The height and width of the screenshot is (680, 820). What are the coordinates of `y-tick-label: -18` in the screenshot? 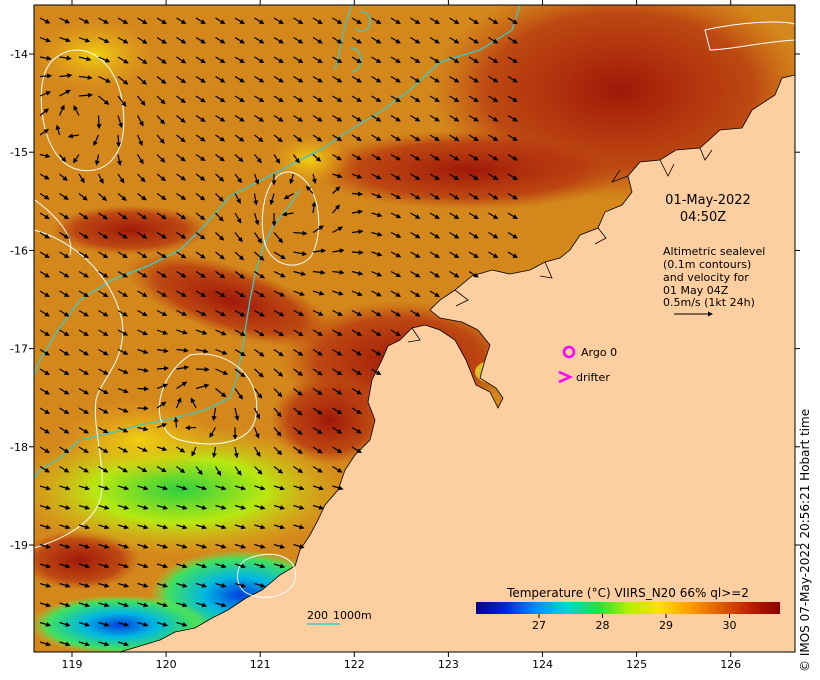 It's located at (19, 447).